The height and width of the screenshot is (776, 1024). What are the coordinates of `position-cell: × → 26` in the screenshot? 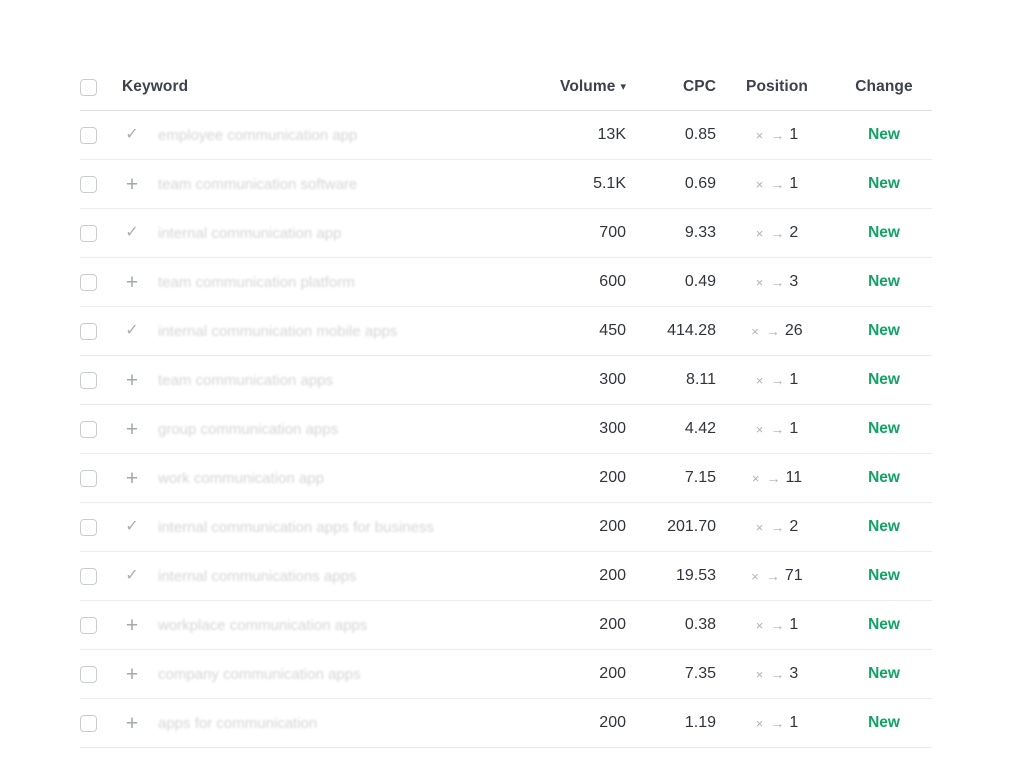 It's located at (777, 331).